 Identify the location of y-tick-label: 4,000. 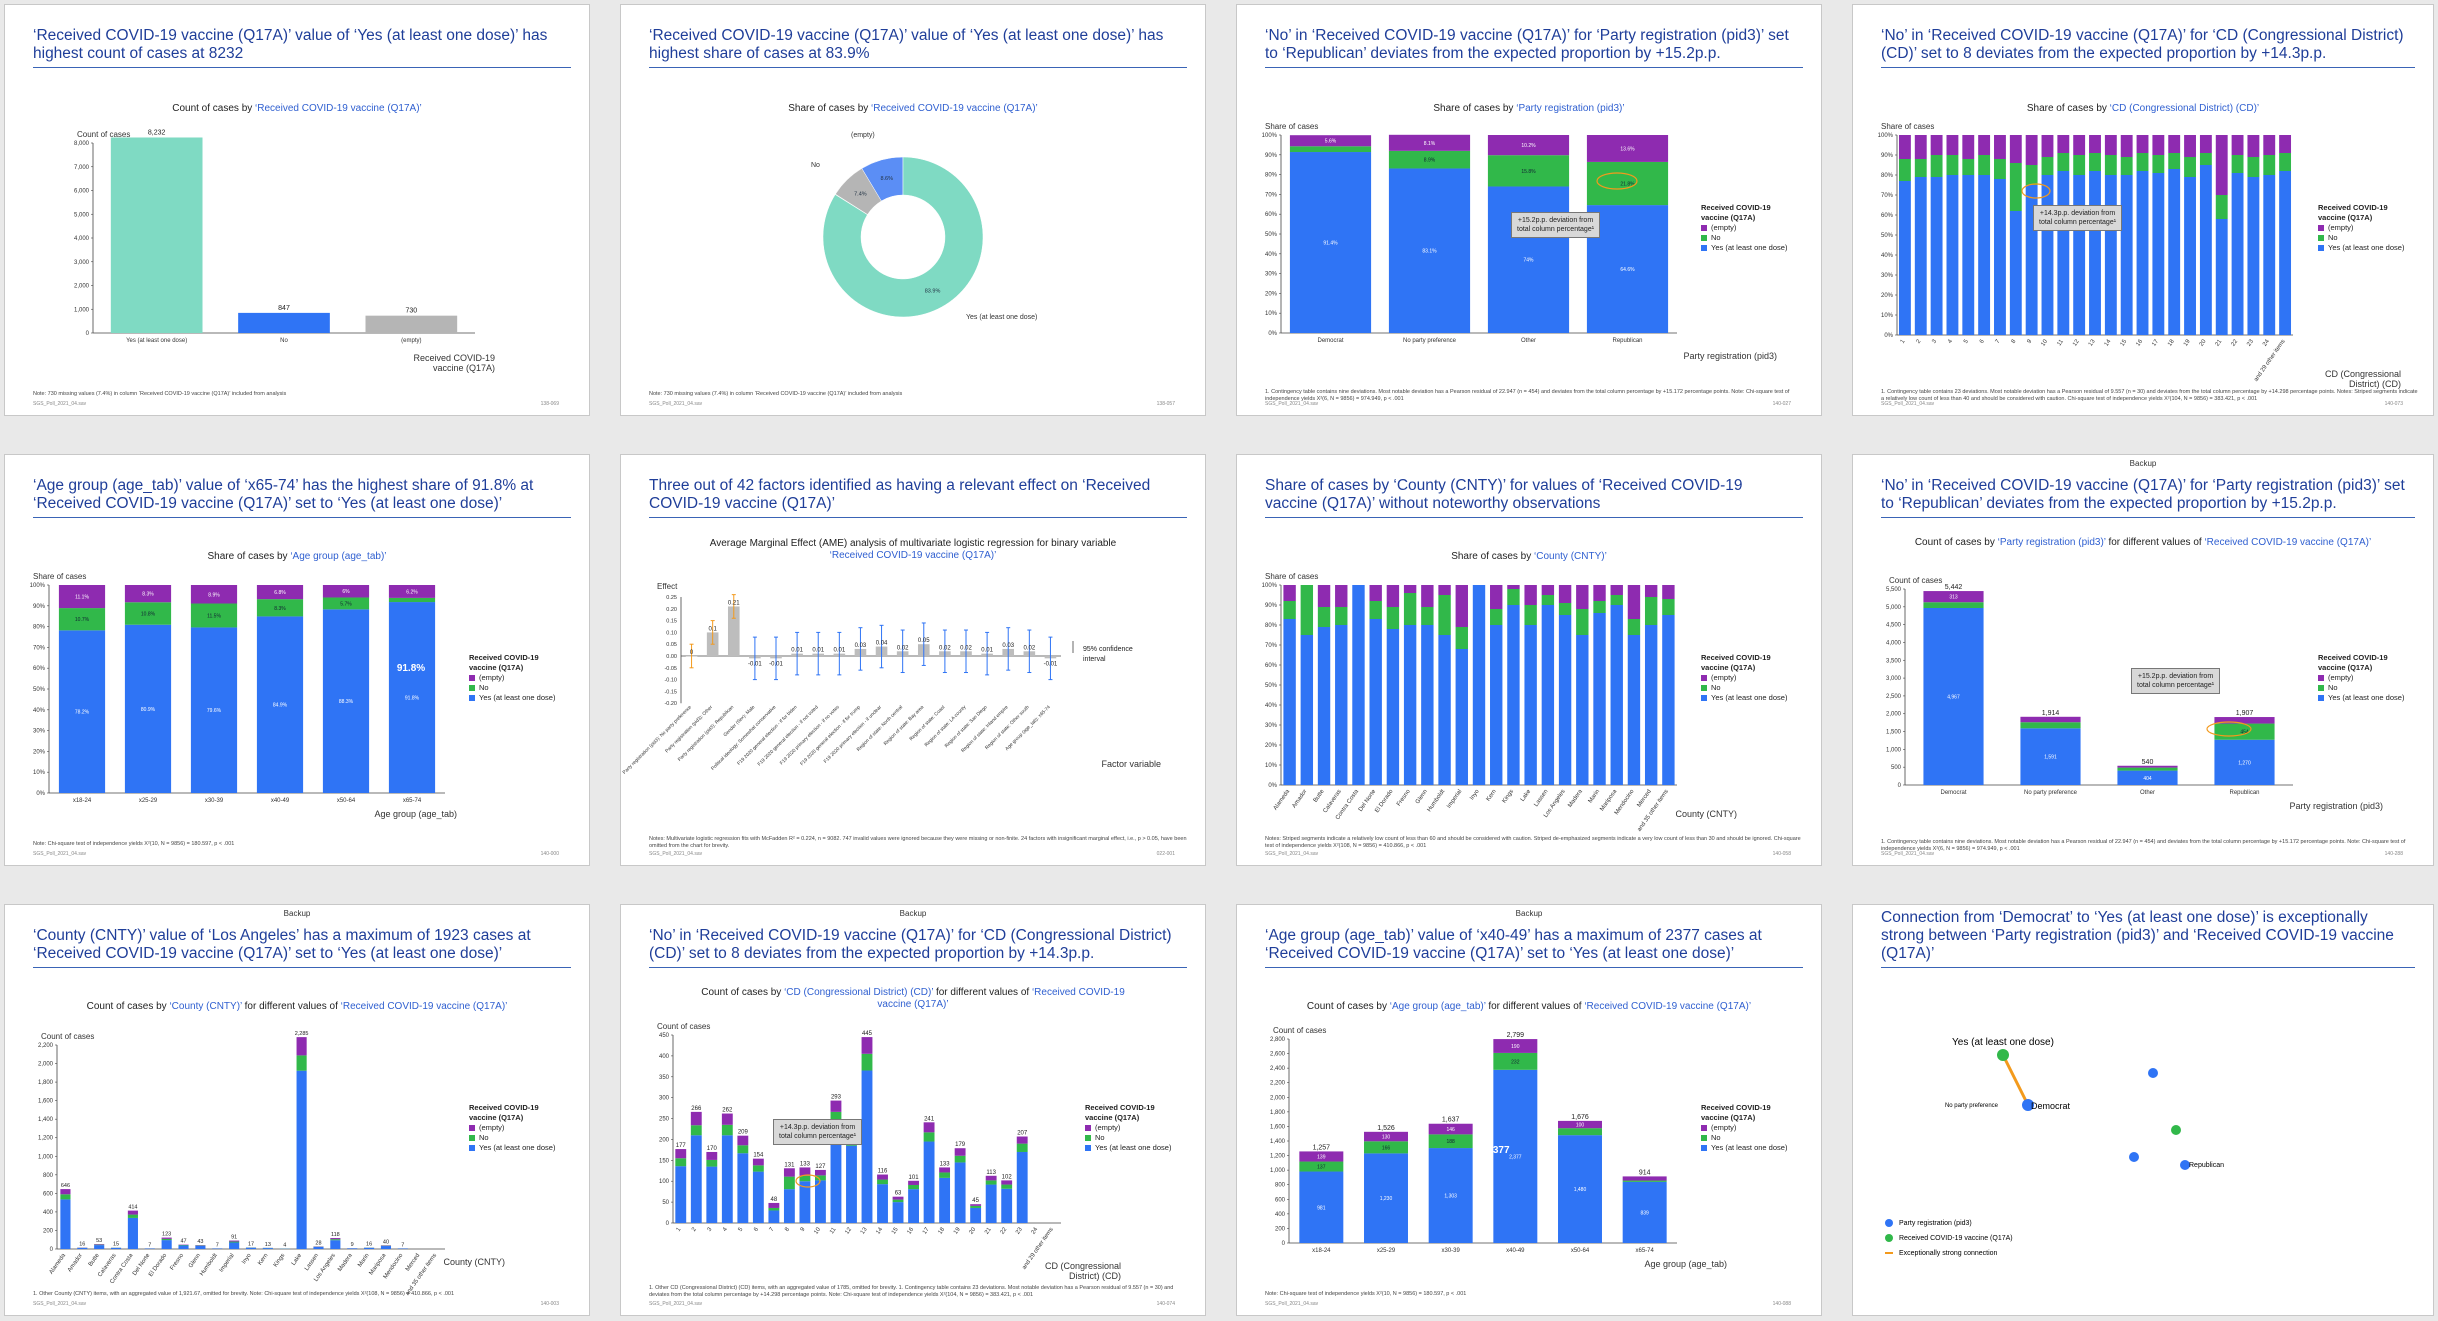
(82, 239).